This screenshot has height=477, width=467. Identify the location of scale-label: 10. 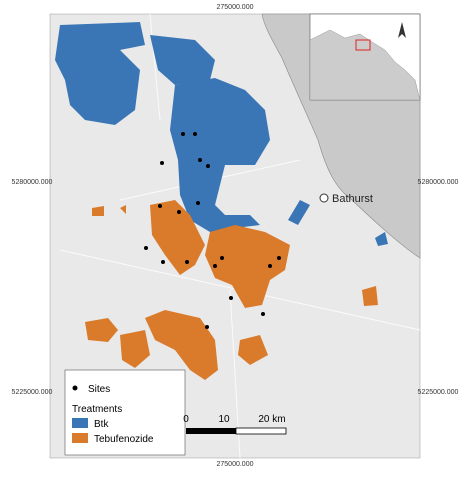
(224, 419).